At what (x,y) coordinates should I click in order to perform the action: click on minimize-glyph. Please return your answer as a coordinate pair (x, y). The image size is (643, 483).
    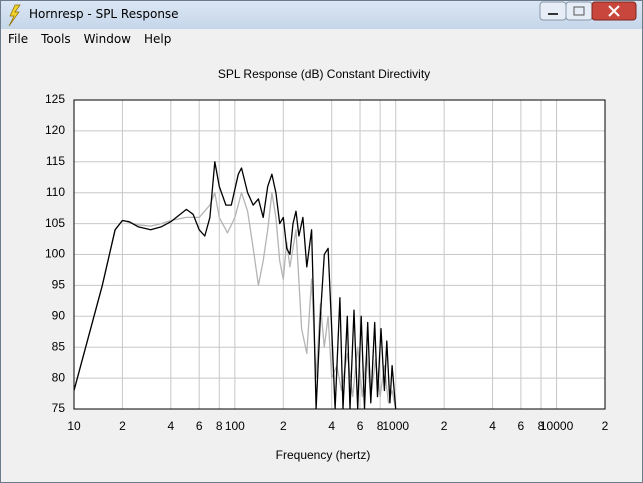
    Looking at the image, I should click on (553, 14).